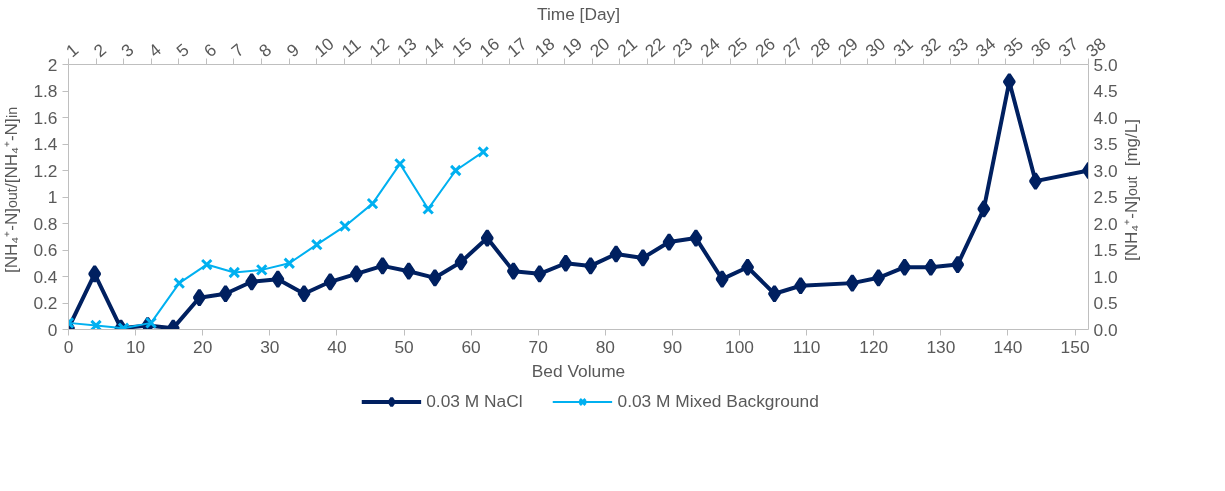 The image size is (1225, 491). What do you see at coordinates (517, 47) in the screenshot?
I see `x2-tick-label: 17` at bounding box center [517, 47].